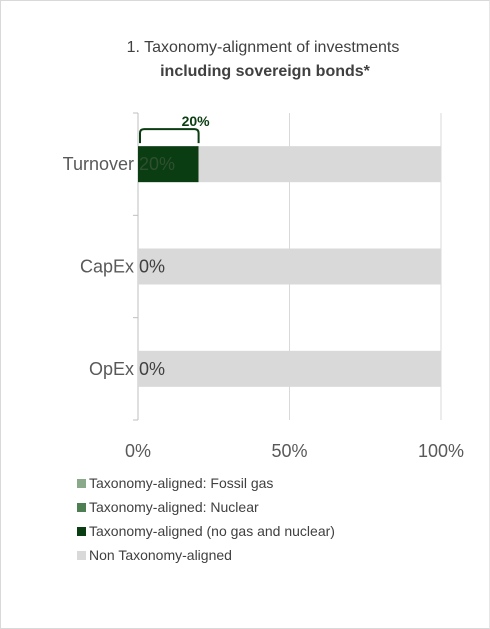  I want to click on category-label: OpEx, so click(111, 369).